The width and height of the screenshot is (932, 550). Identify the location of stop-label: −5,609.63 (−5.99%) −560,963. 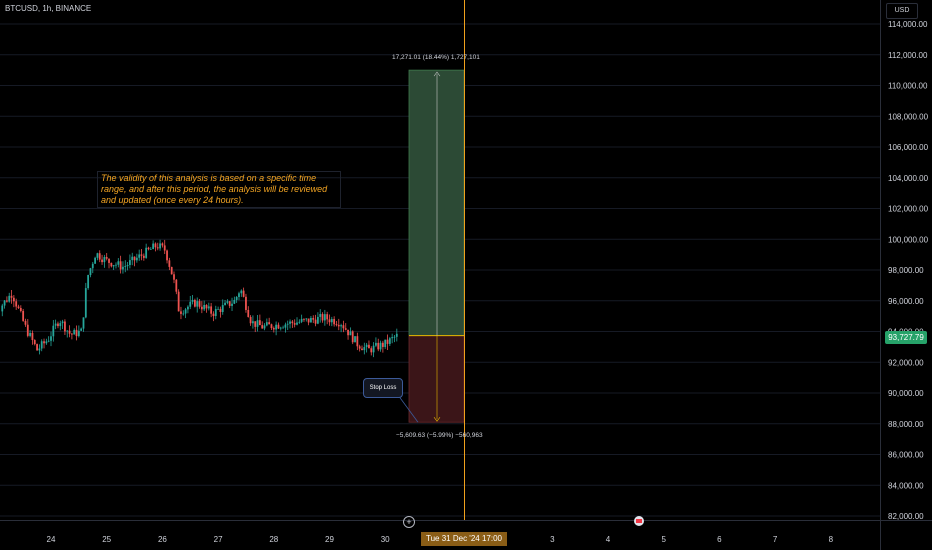
(439, 435).